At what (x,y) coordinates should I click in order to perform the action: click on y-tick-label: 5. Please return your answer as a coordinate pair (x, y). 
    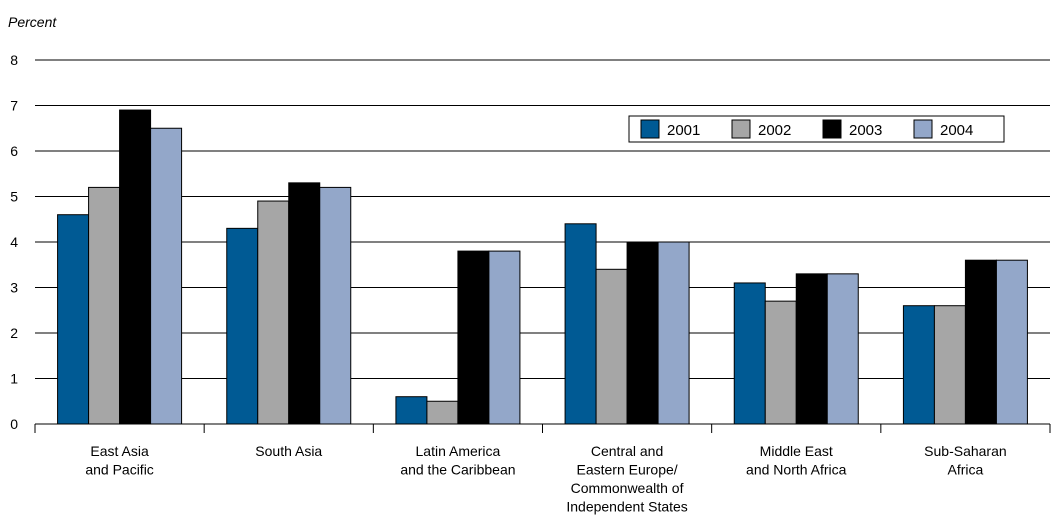
    Looking at the image, I should click on (14, 197).